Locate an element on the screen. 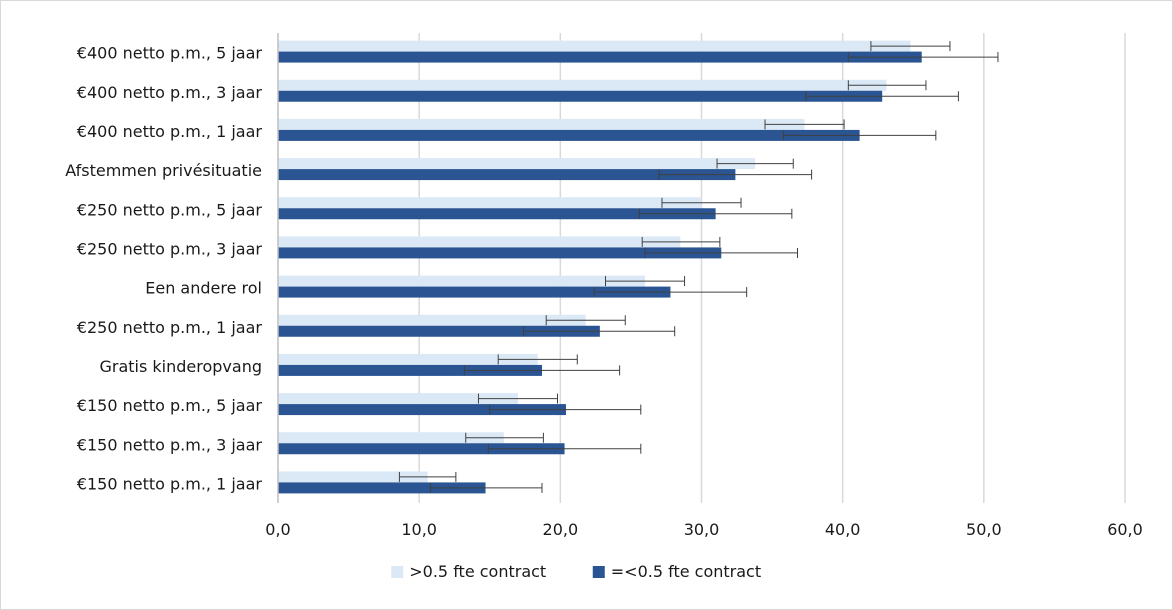 The image size is (1173, 610). x-tick-label: 10,0 is located at coordinates (419, 529).